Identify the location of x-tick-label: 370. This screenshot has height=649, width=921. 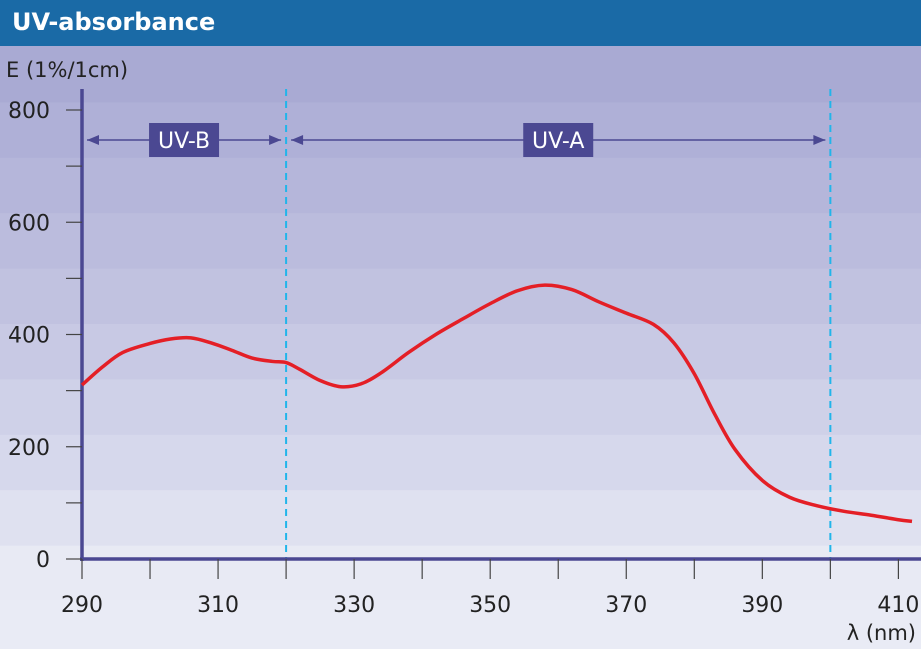
(626, 605).